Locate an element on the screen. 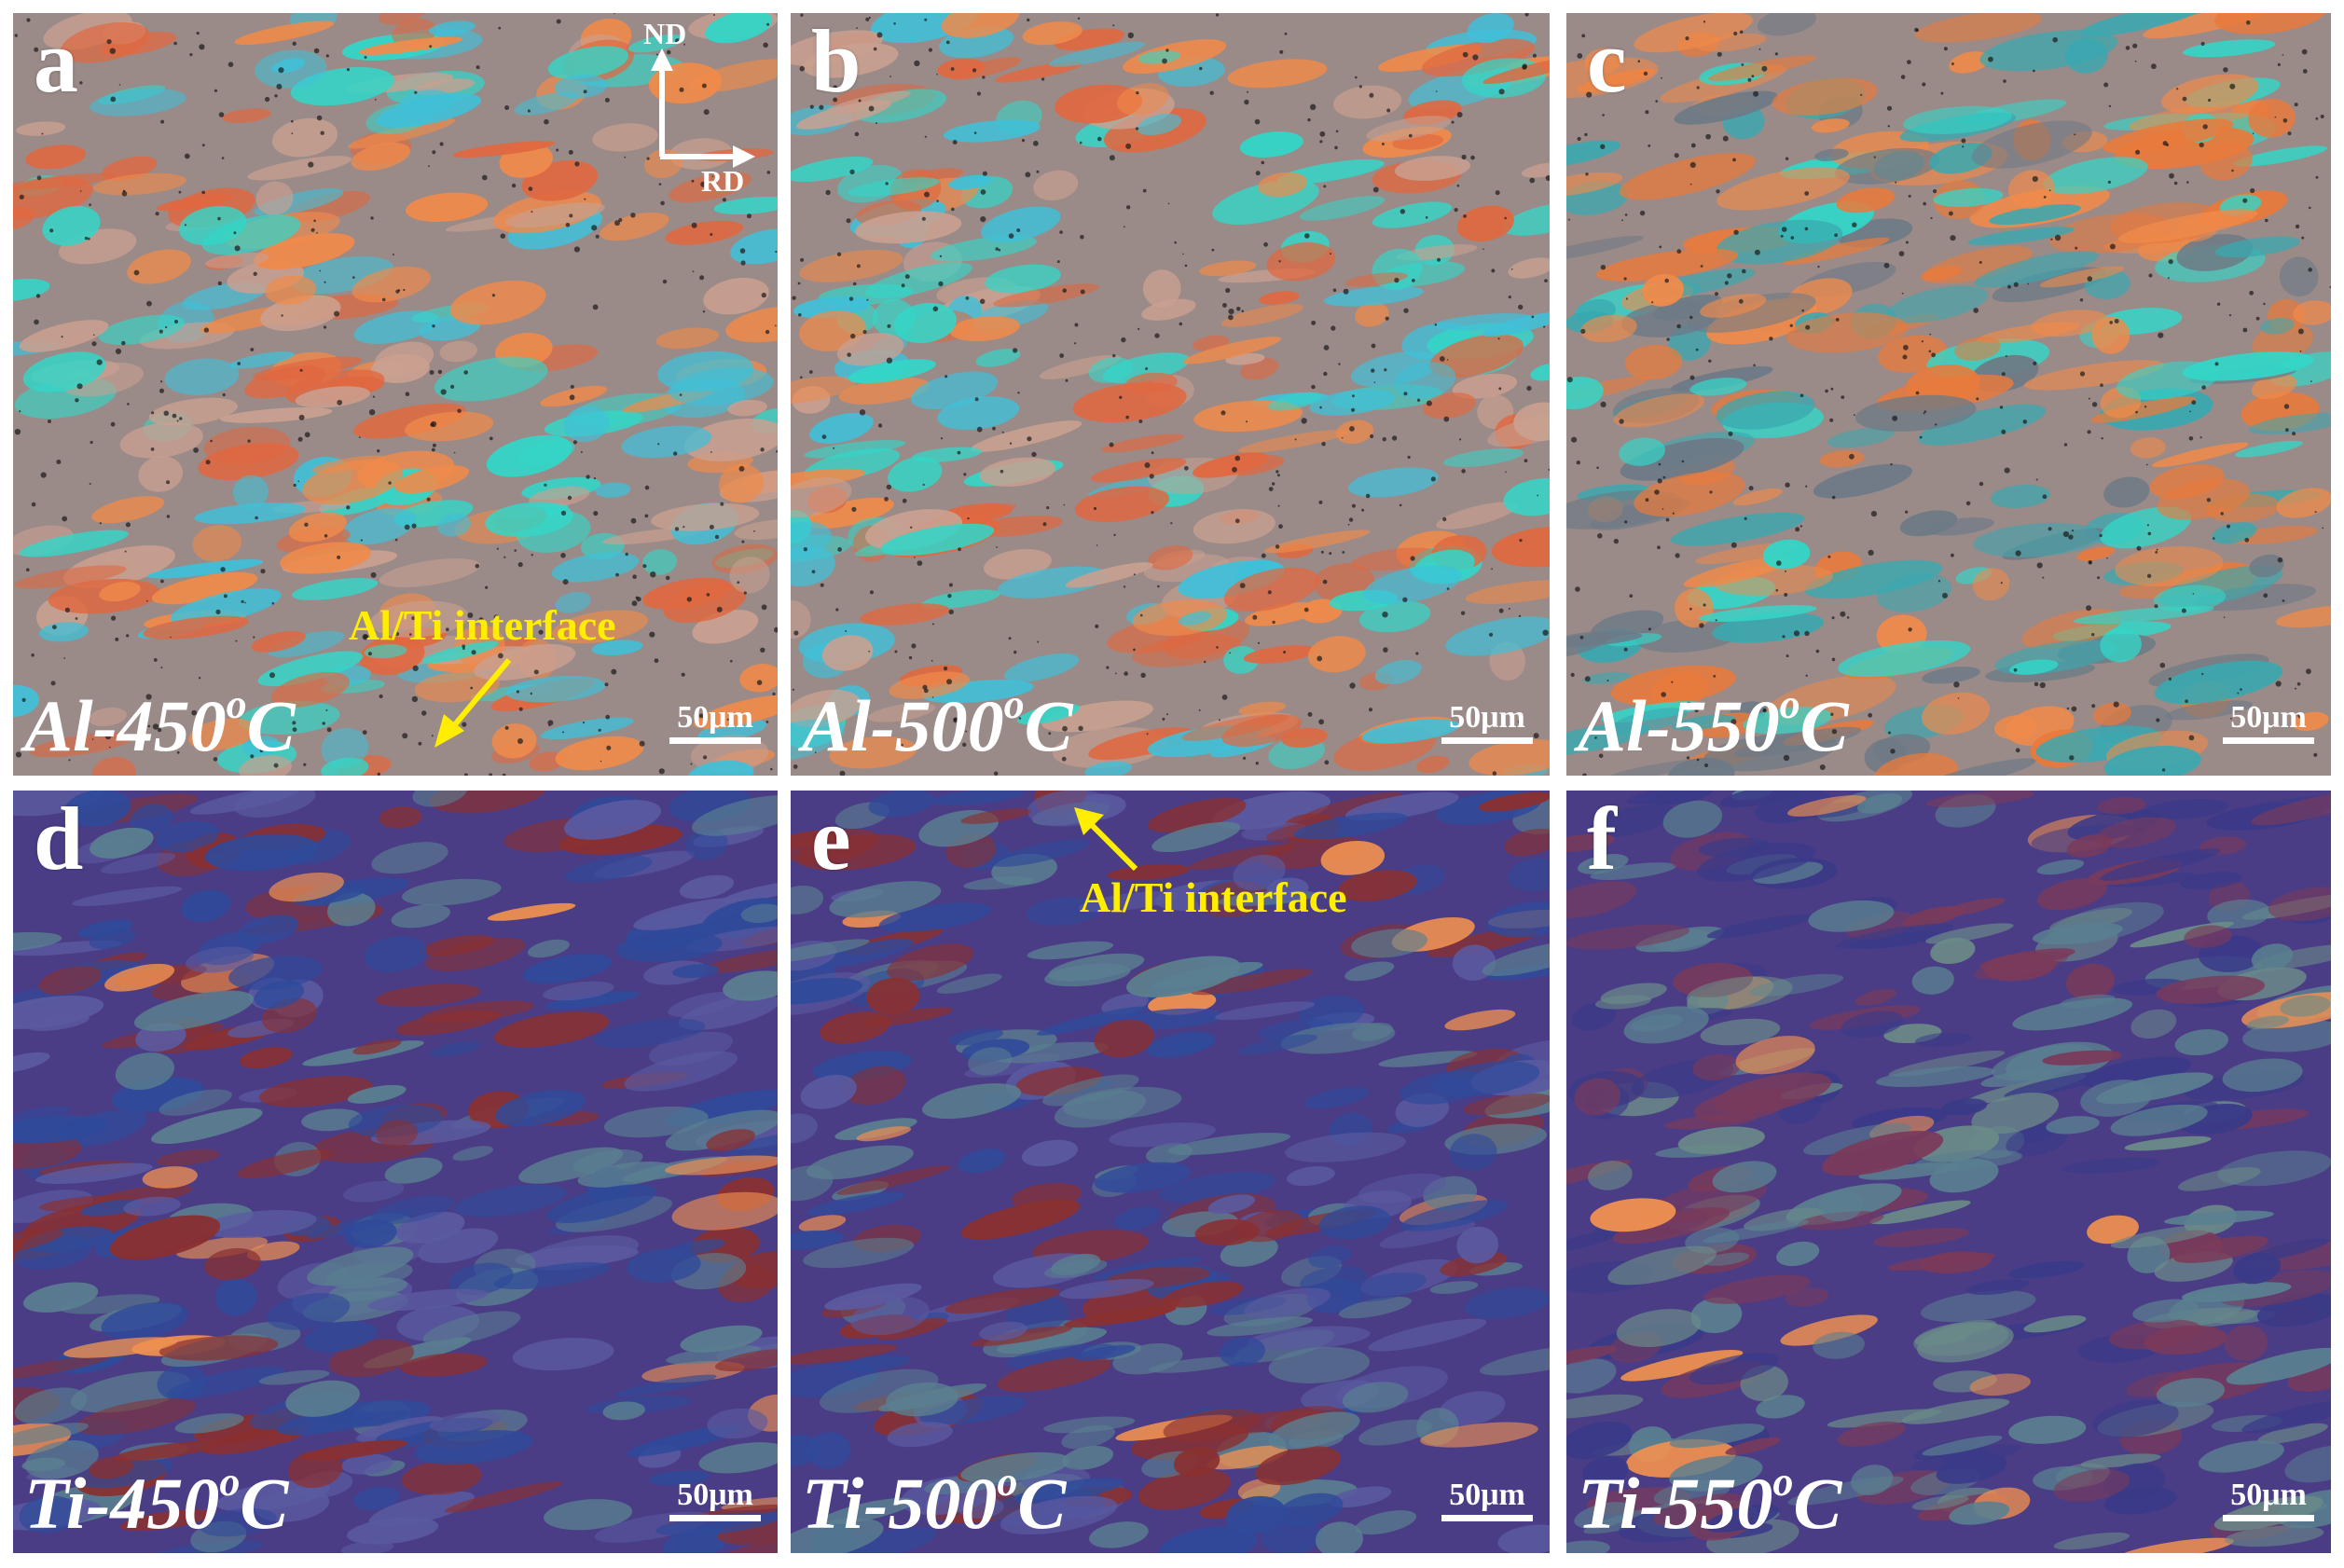 This screenshot has height=1568, width=2344. condition-label: Ti-500oC is located at coordinates (934, 1501).